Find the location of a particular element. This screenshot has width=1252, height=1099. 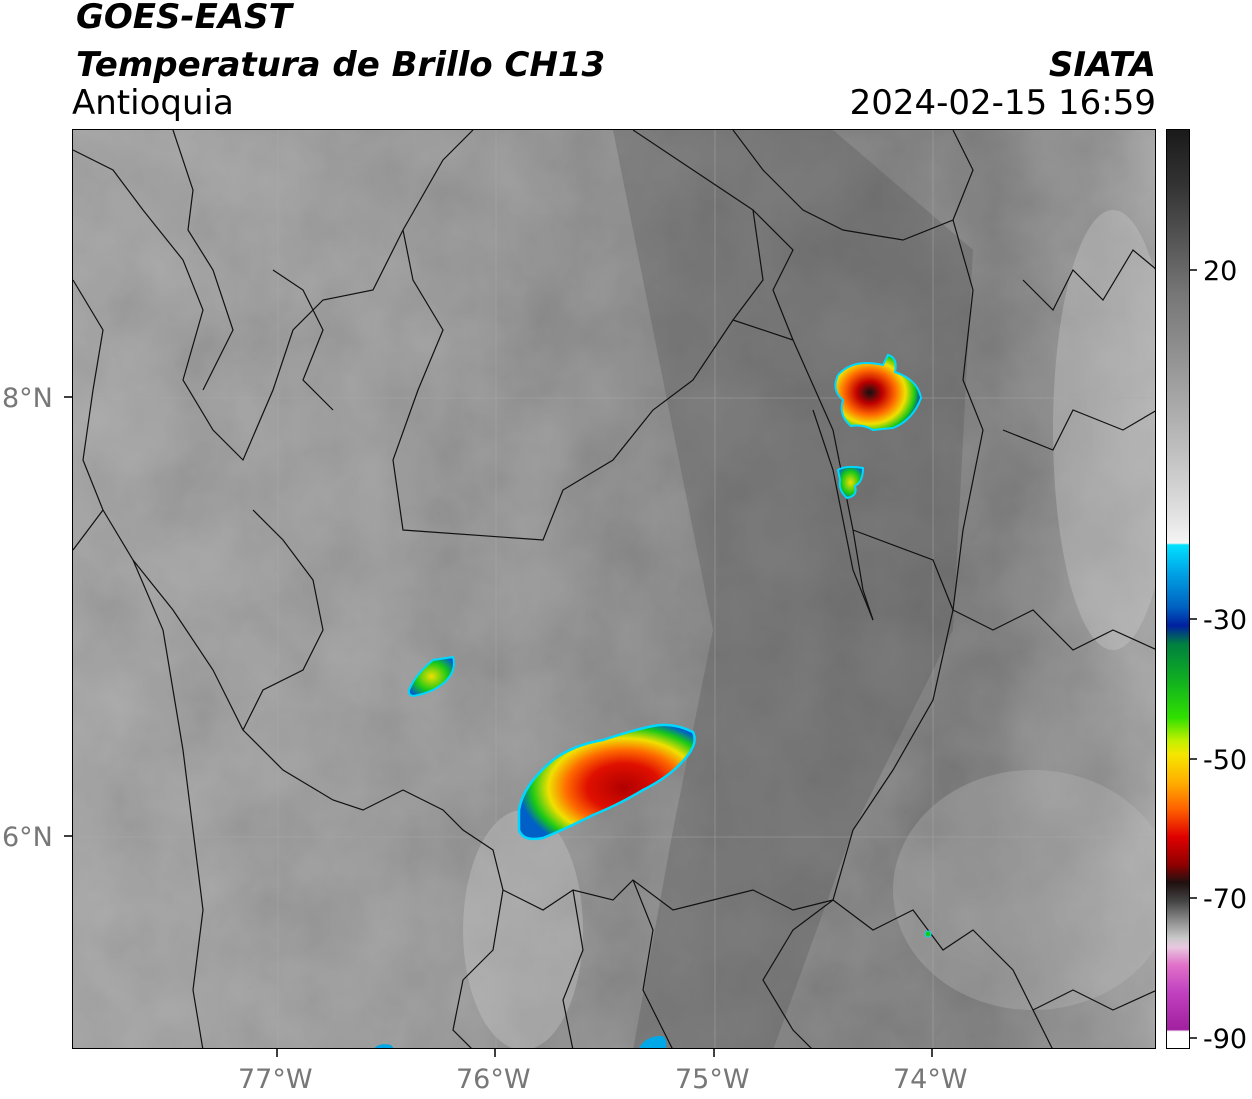

lat-label-6n: 6°N is located at coordinates (27, 837).